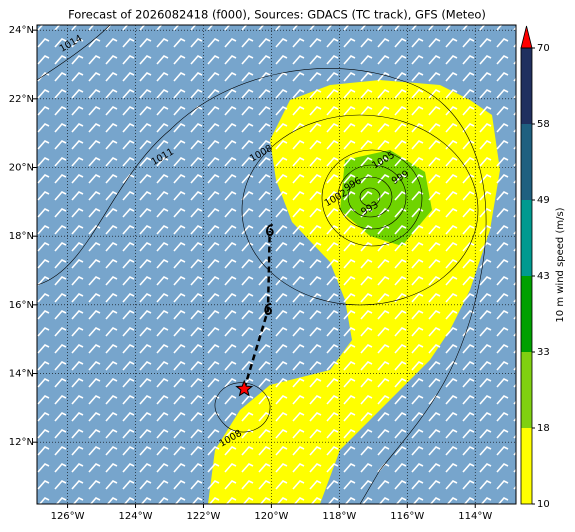 This screenshot has width=575, height=532. Describe the element at coordinates (526, 37) in the screenshot. I see `colorbar-extend` at that location.